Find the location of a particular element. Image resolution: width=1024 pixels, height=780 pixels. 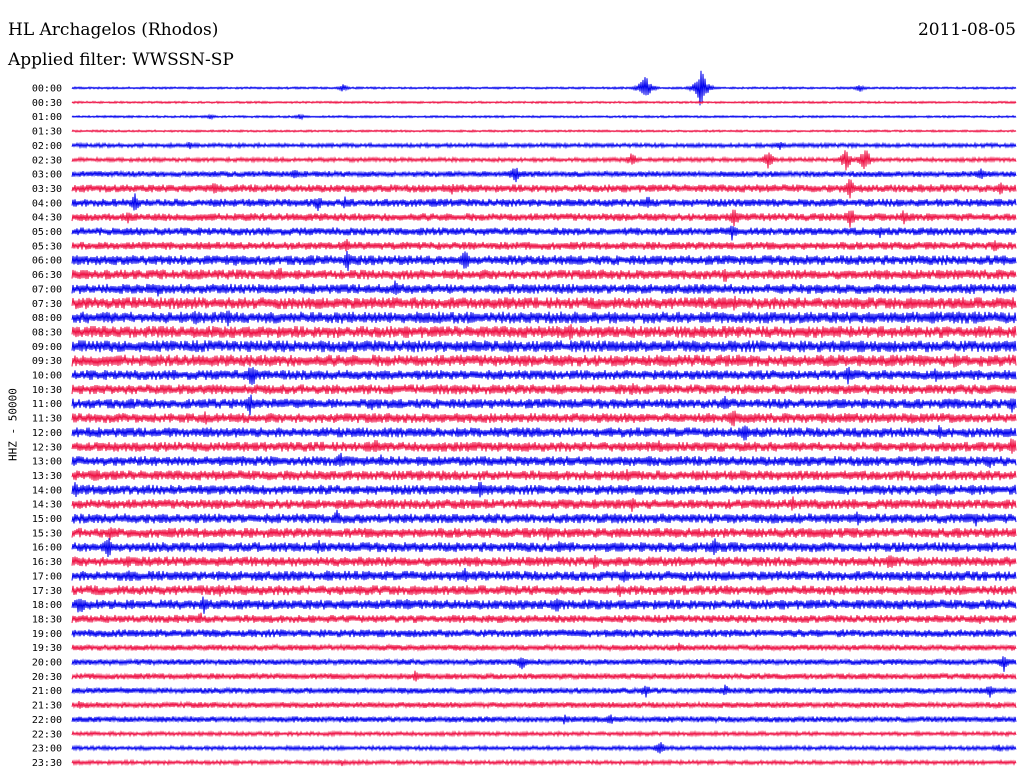

row-label: 13:30 is located at coordinates (47, 476).